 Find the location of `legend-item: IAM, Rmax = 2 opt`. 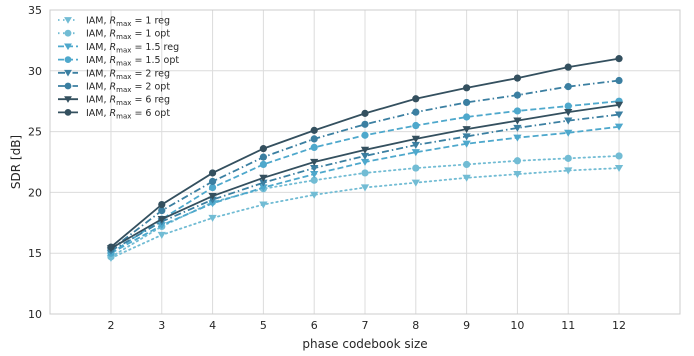

legend-item: IAM, Rmax = 2 opt is located at coordinates (114, 88).